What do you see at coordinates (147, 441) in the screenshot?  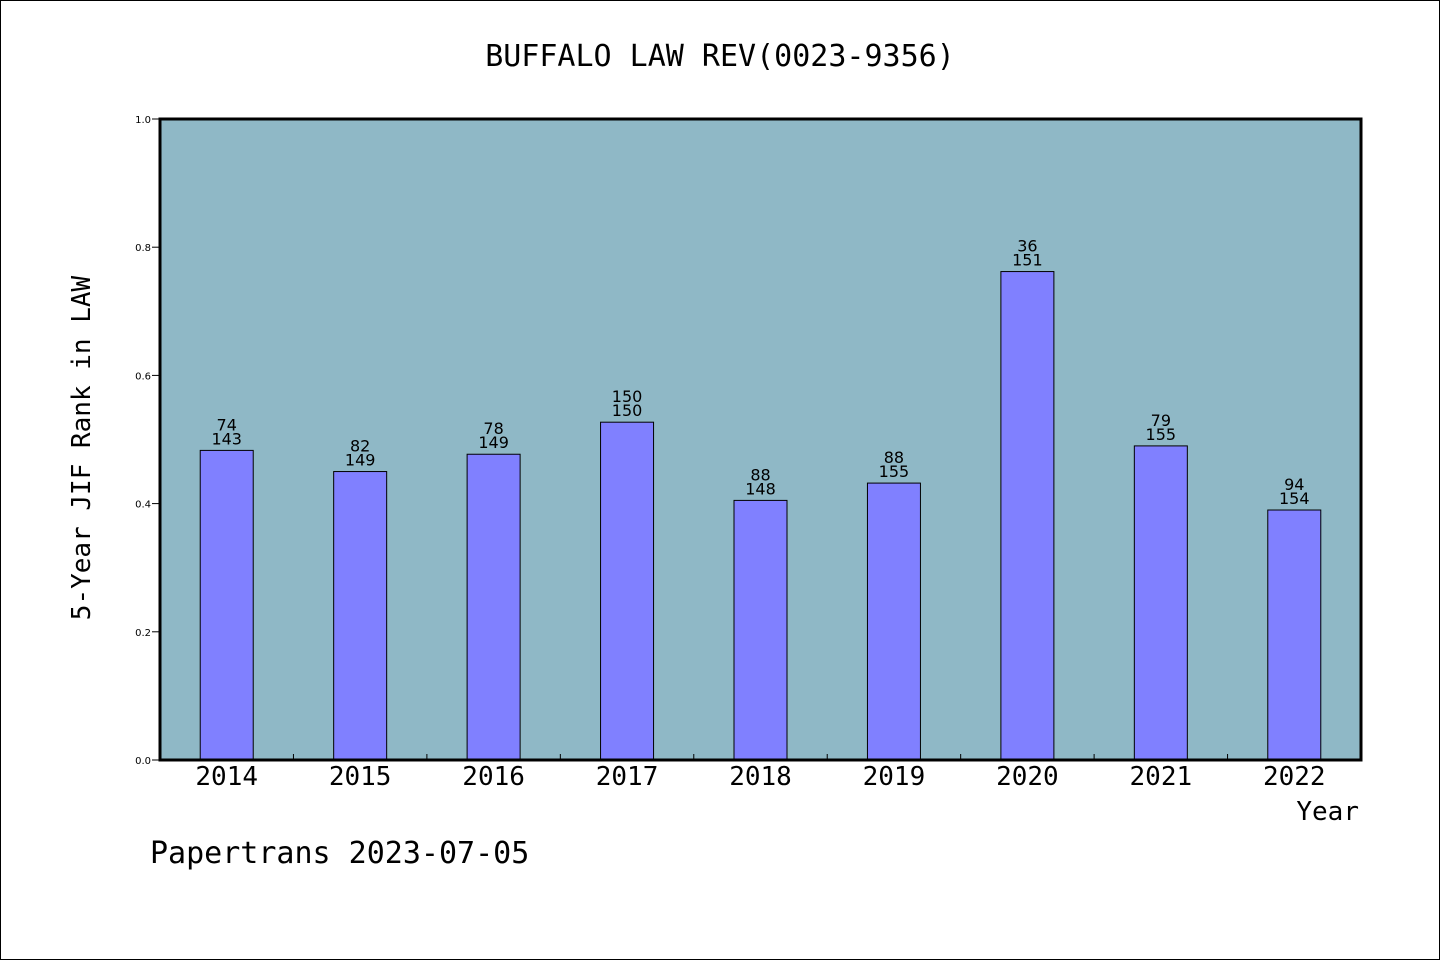 I see `y-axis: 0.0 0.2 0.4 0.6 0.8 1.0` at bounding box center [147, 441].